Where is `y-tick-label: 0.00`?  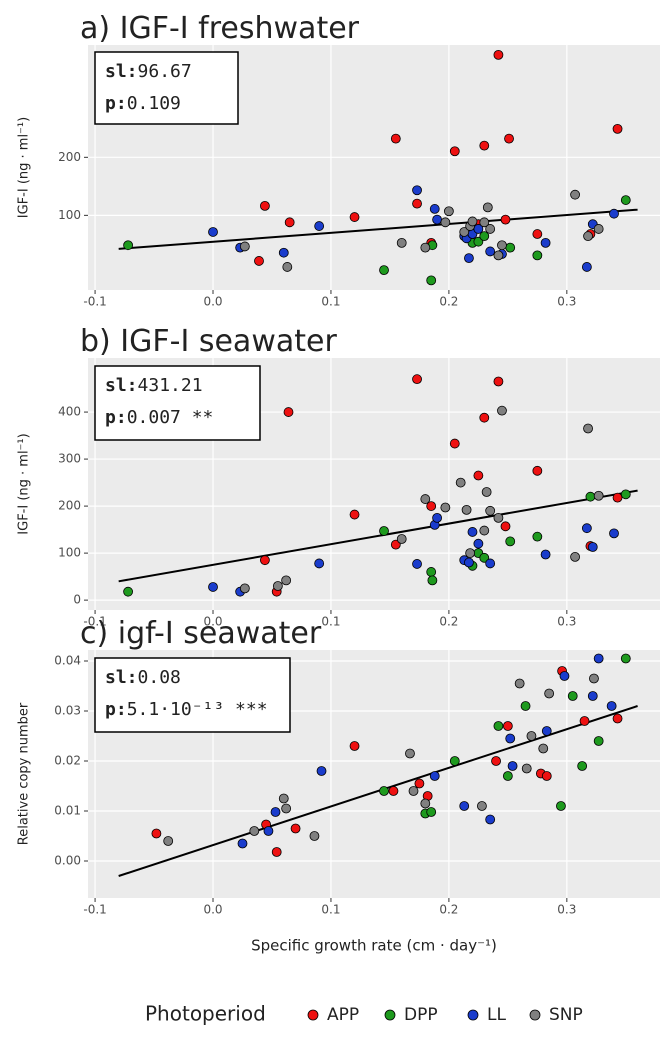
y-tick-label: 0.00 is located at coordinates (67, 861).